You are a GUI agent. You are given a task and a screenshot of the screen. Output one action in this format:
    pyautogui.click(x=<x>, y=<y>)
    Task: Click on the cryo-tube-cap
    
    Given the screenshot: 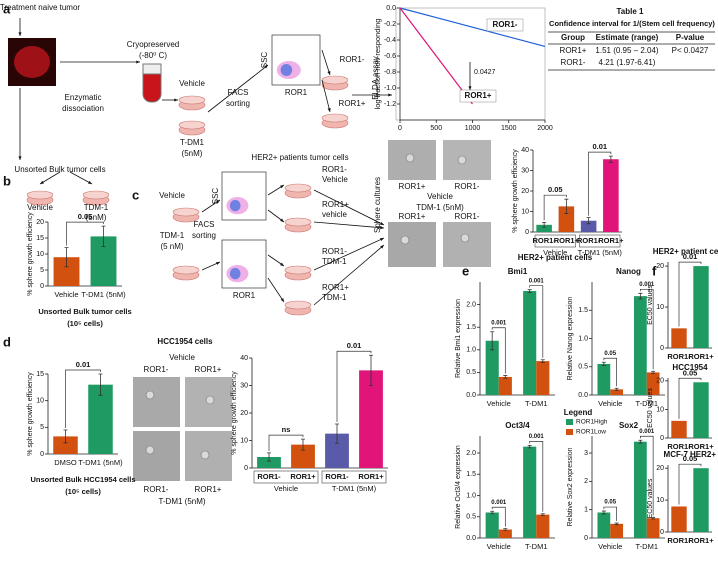 What is the action you would take?
    pyautogui.click(x=152, y=69)
    